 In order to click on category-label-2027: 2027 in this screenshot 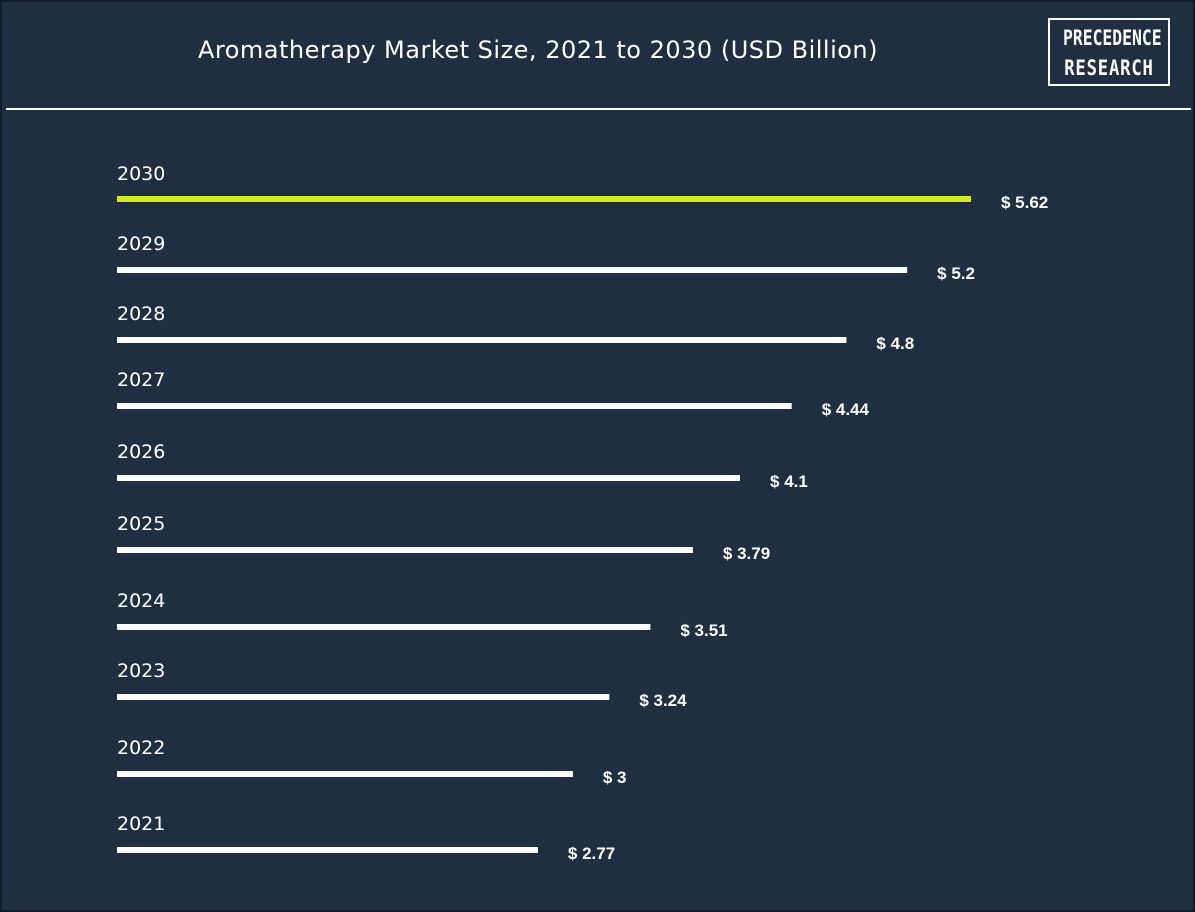, I will do `click(141, 380)`.